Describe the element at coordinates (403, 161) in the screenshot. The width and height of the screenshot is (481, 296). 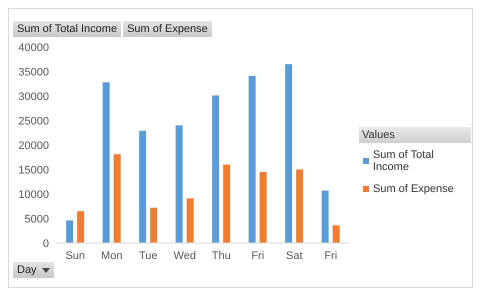
I see `legend-label: Sum of Total Income` at that location.